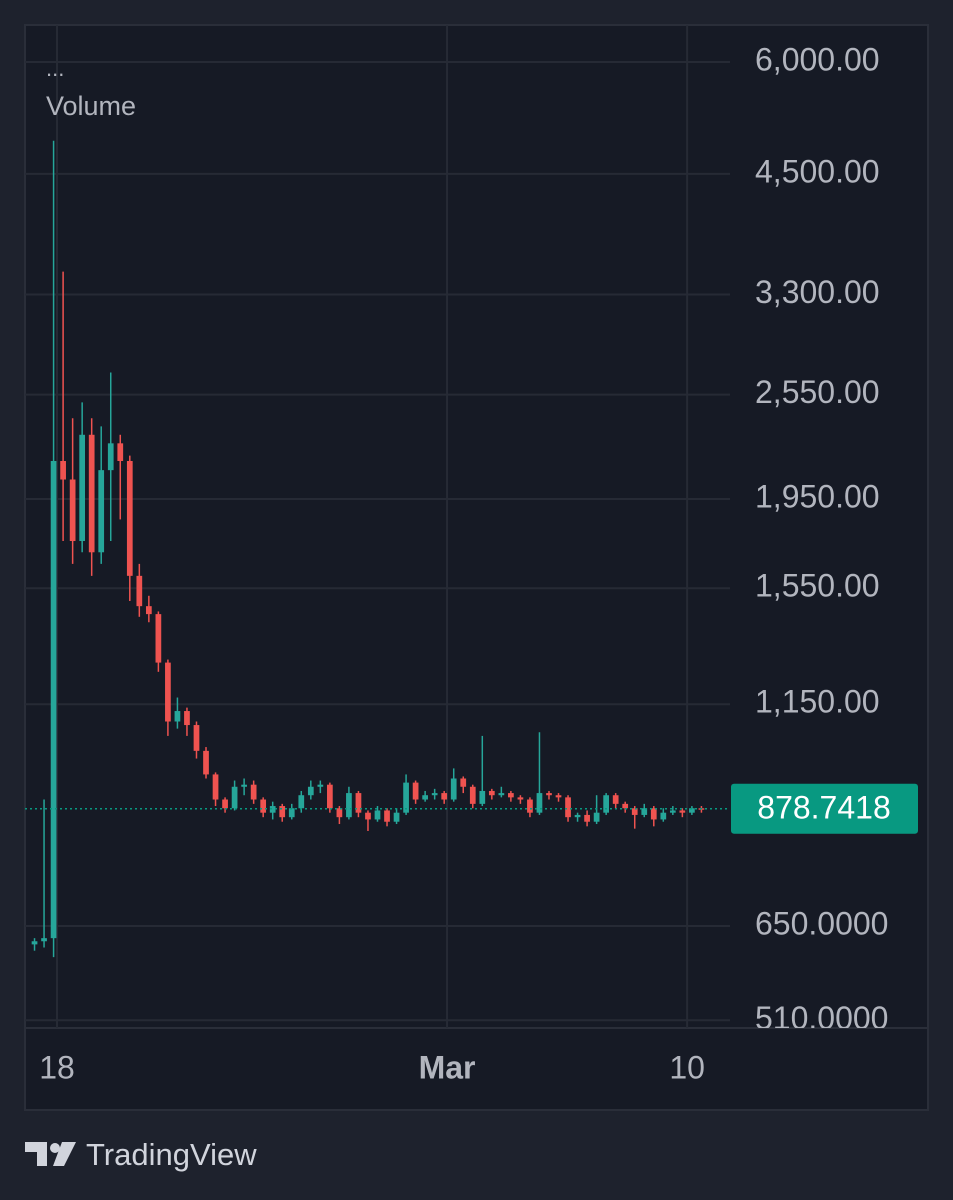 The image size is (953, 1200). Describe the element at coordinates (687, 1067) in the screenshot. I see `x-tick-label: 10` at that location.